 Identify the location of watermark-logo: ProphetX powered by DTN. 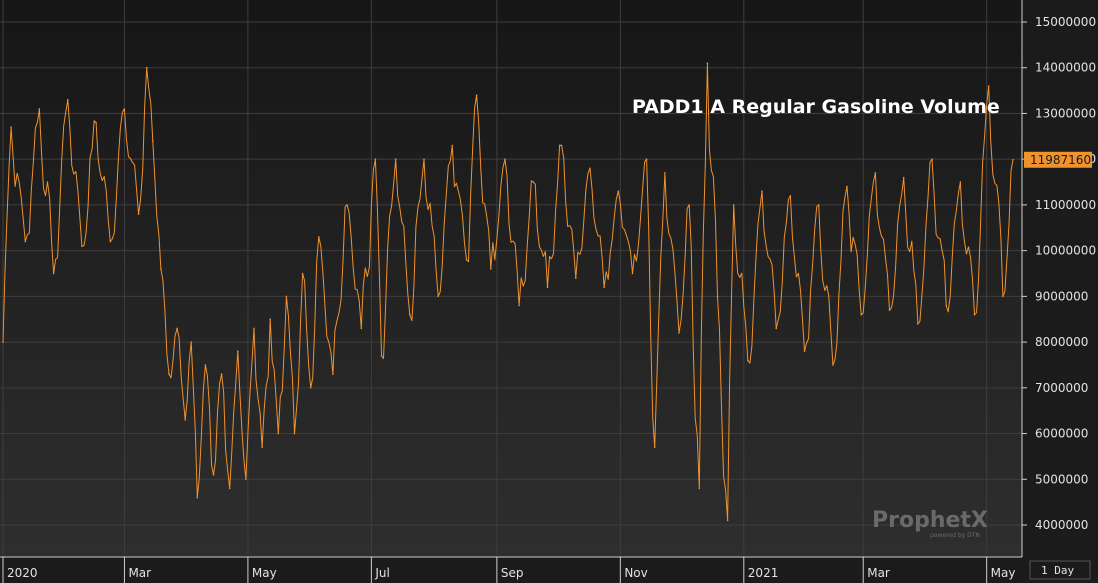
(930, 523).